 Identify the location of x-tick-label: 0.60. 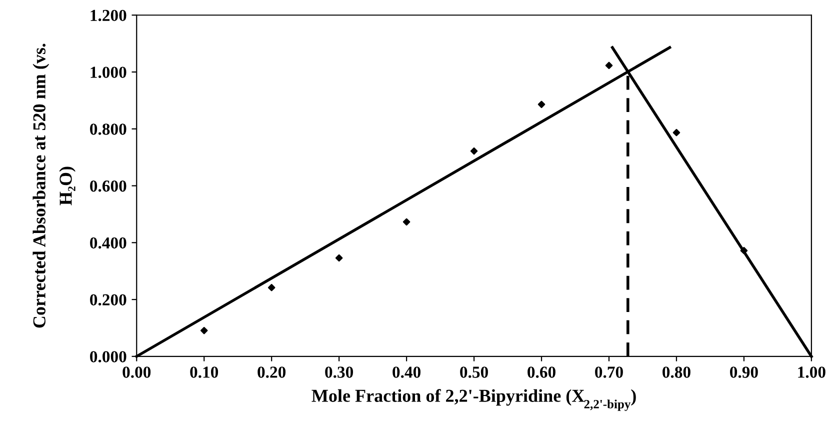
(542, 372).